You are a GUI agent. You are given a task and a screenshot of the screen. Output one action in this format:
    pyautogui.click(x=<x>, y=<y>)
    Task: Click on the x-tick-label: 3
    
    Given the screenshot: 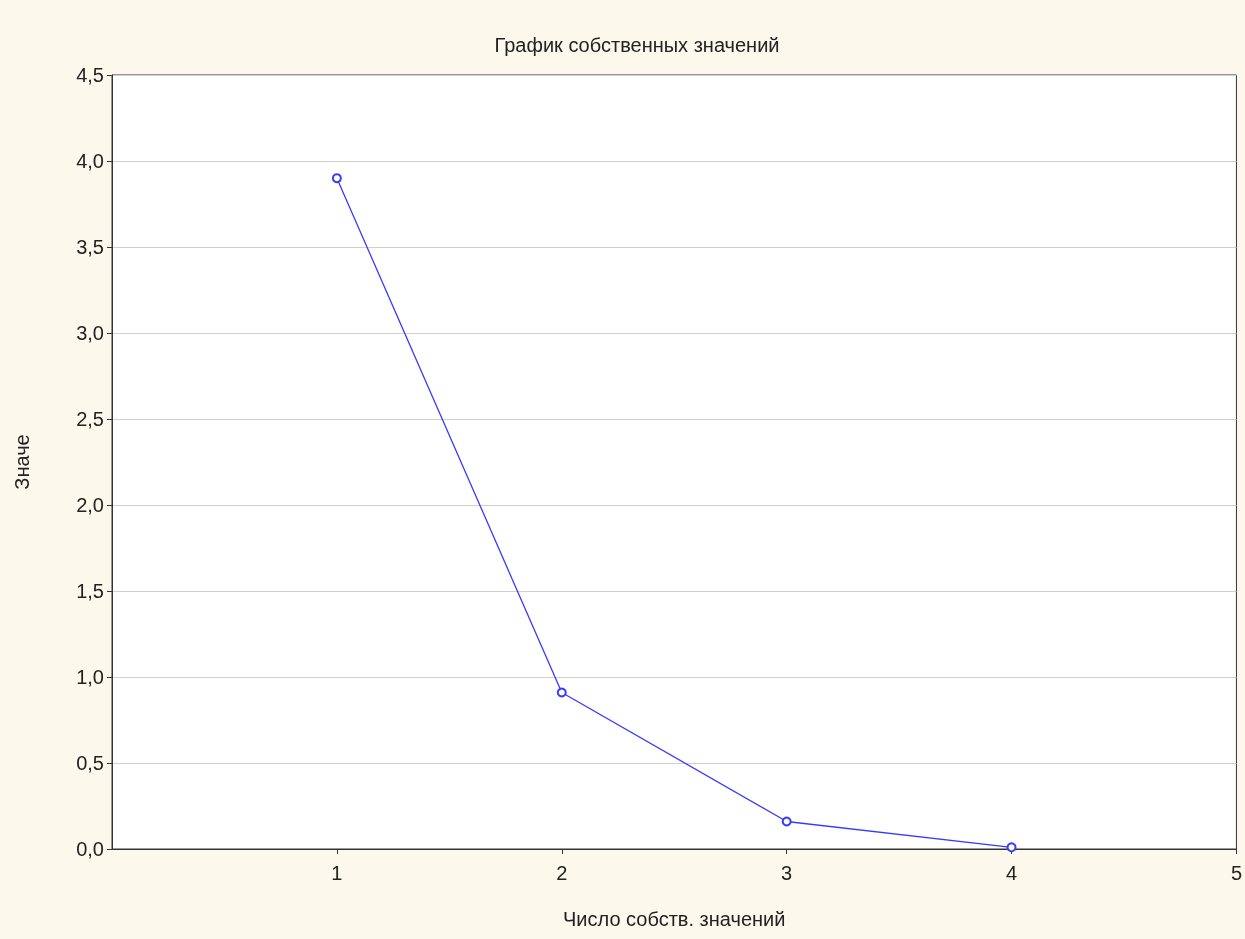 What is the action you would take?
    pyautogui.click(x=787, y=873)
    